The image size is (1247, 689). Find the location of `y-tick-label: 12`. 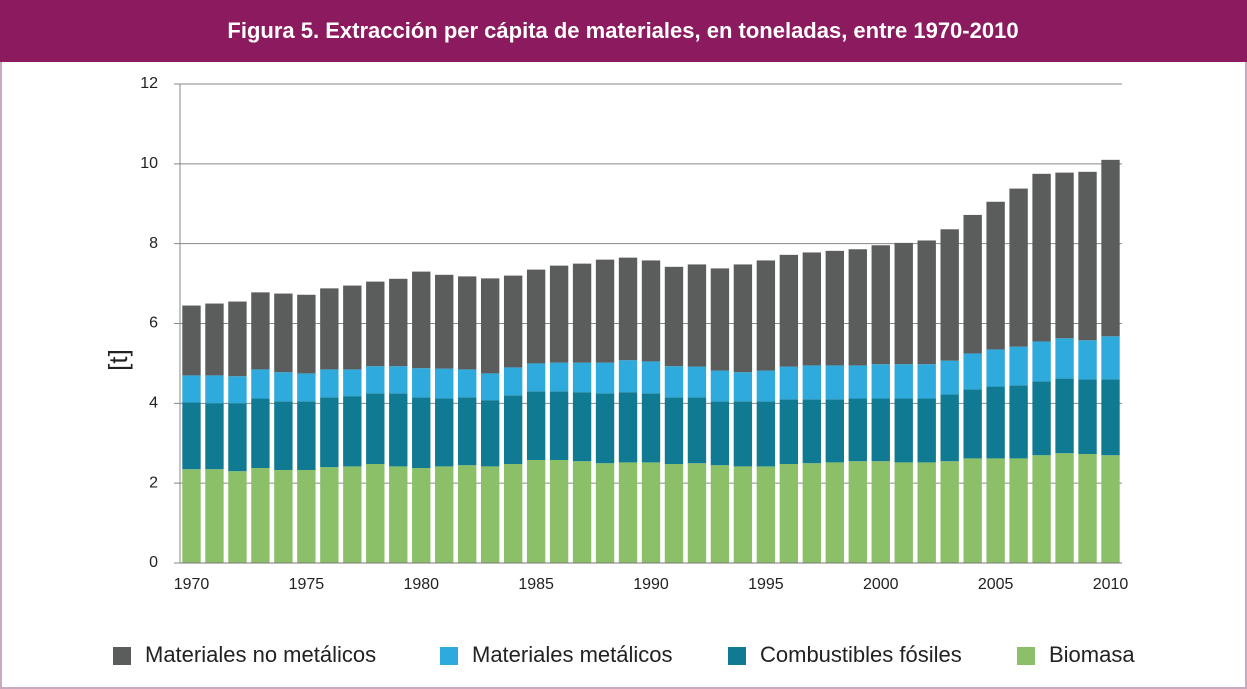

y-tick-label: 12 is located at coordinates (149, 83).